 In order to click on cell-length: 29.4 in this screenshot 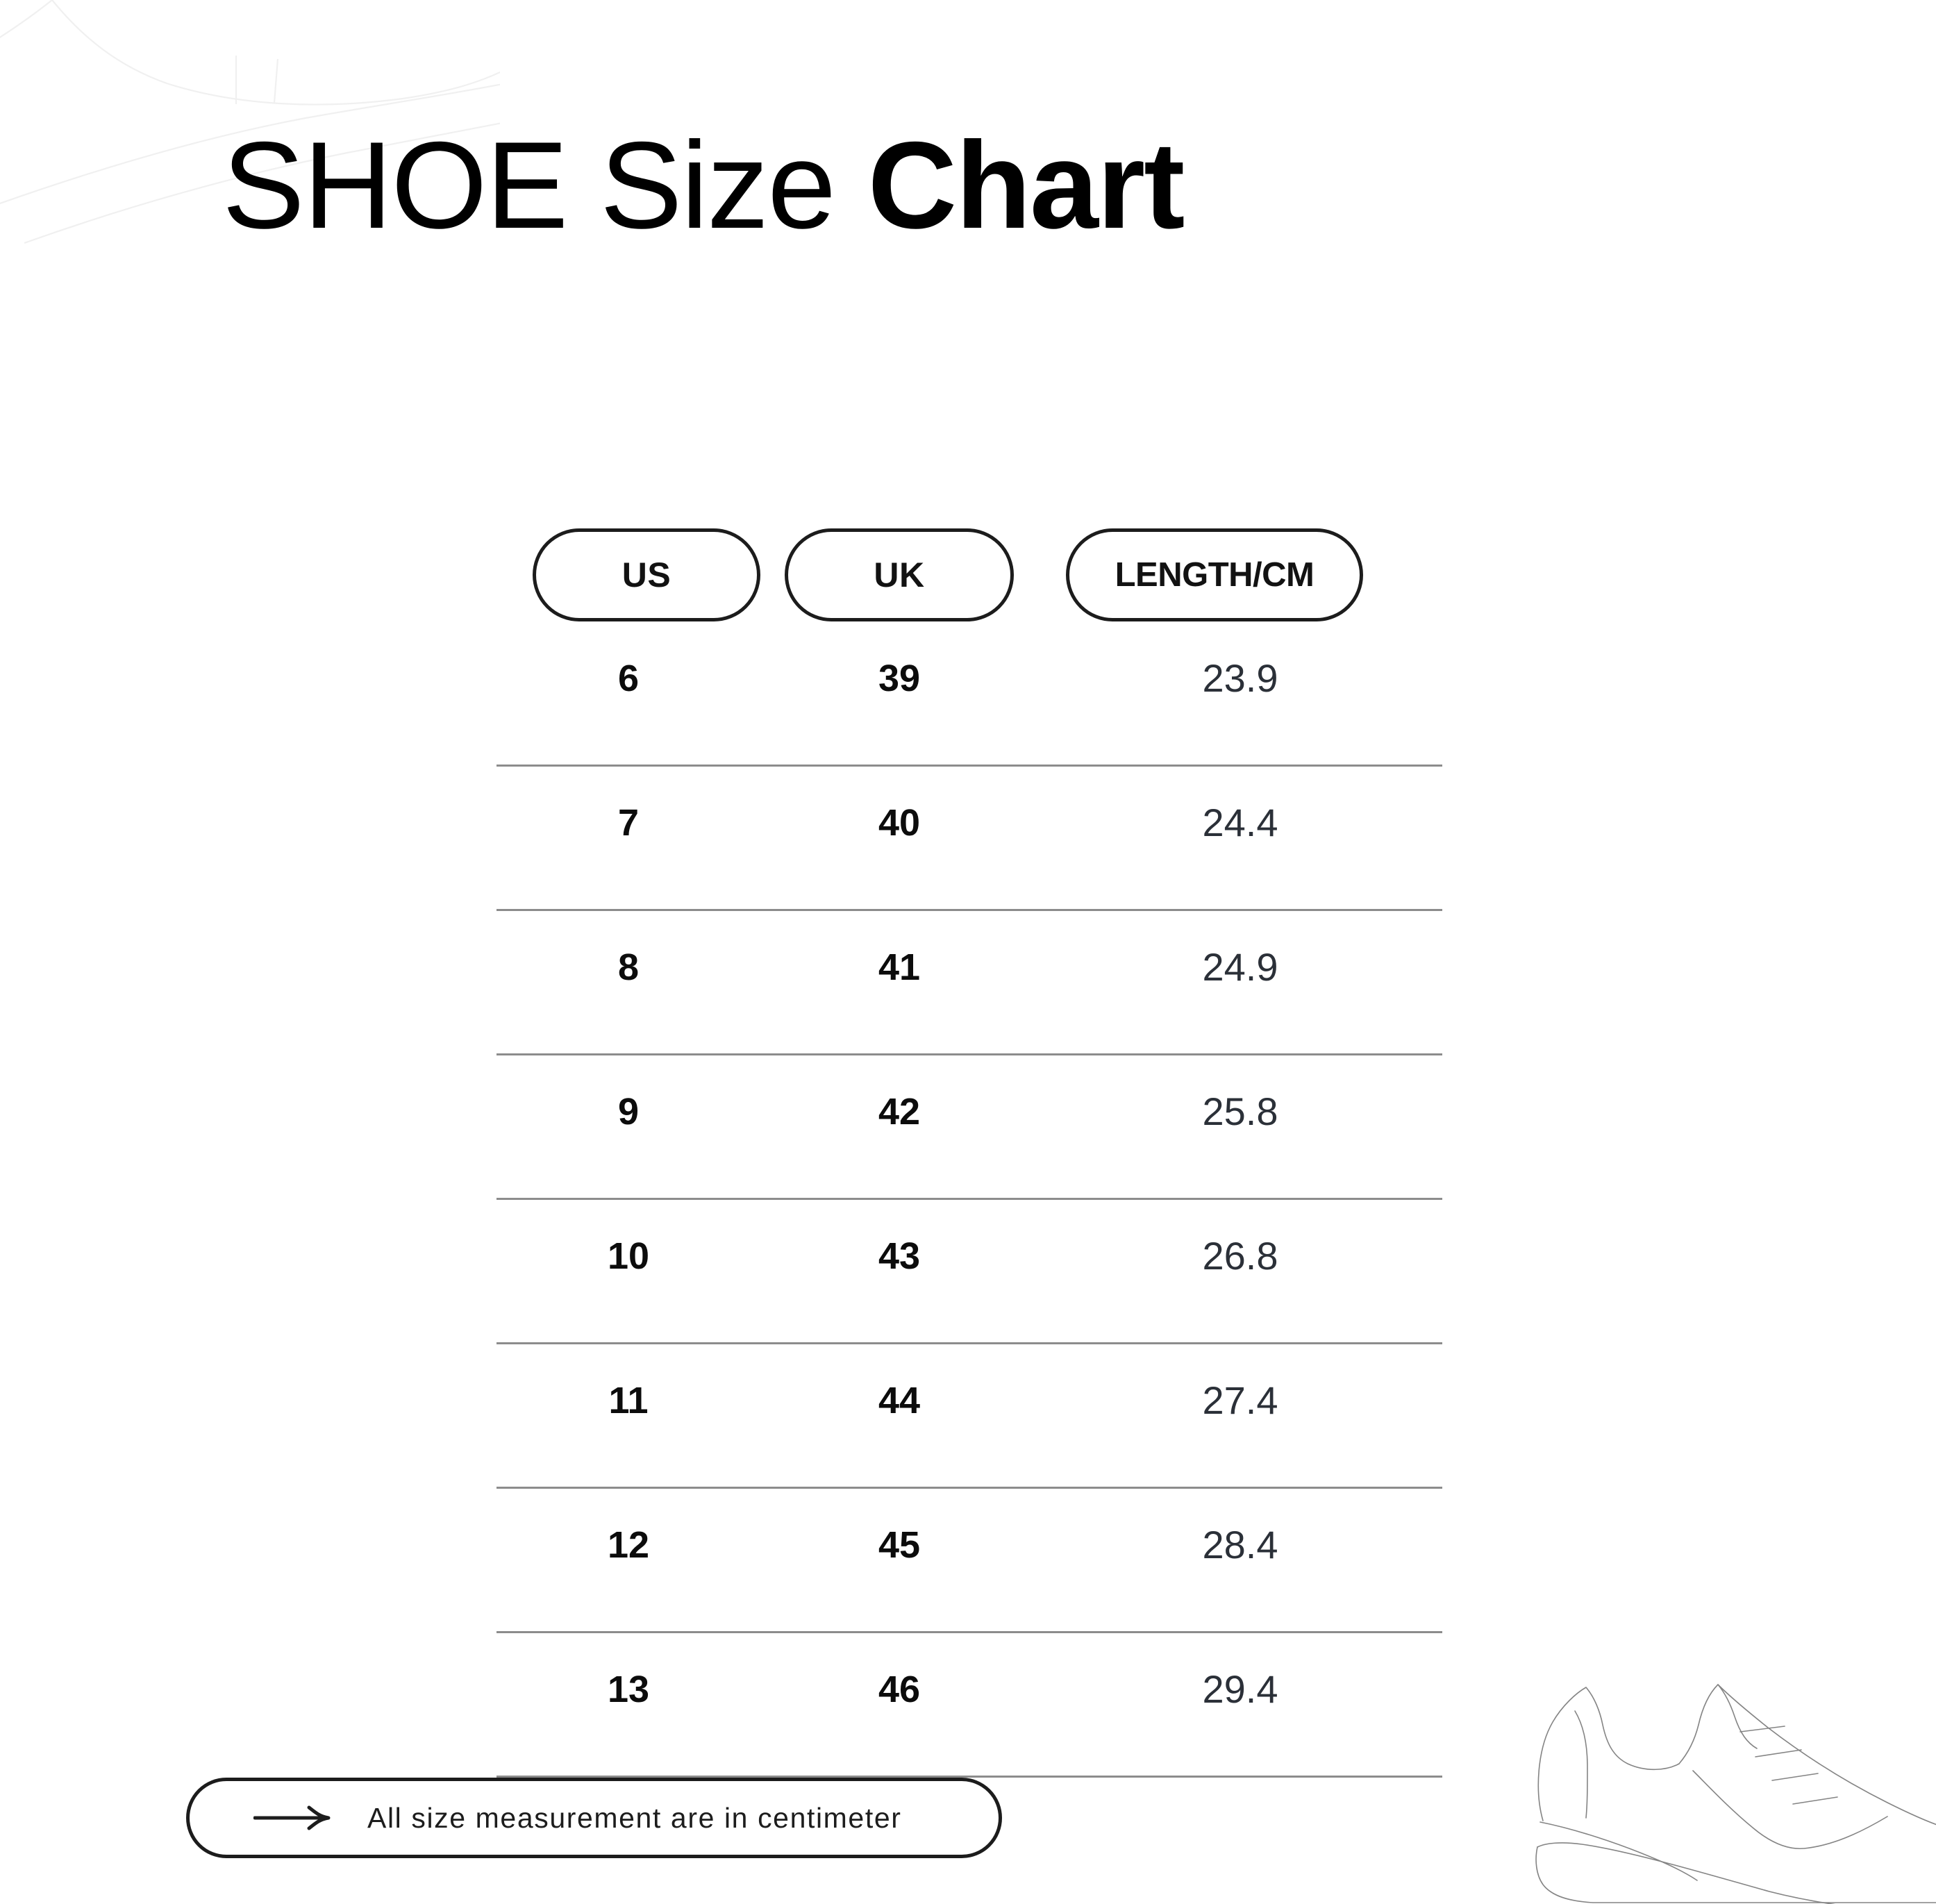, I will do `click(1240, 1689)`.